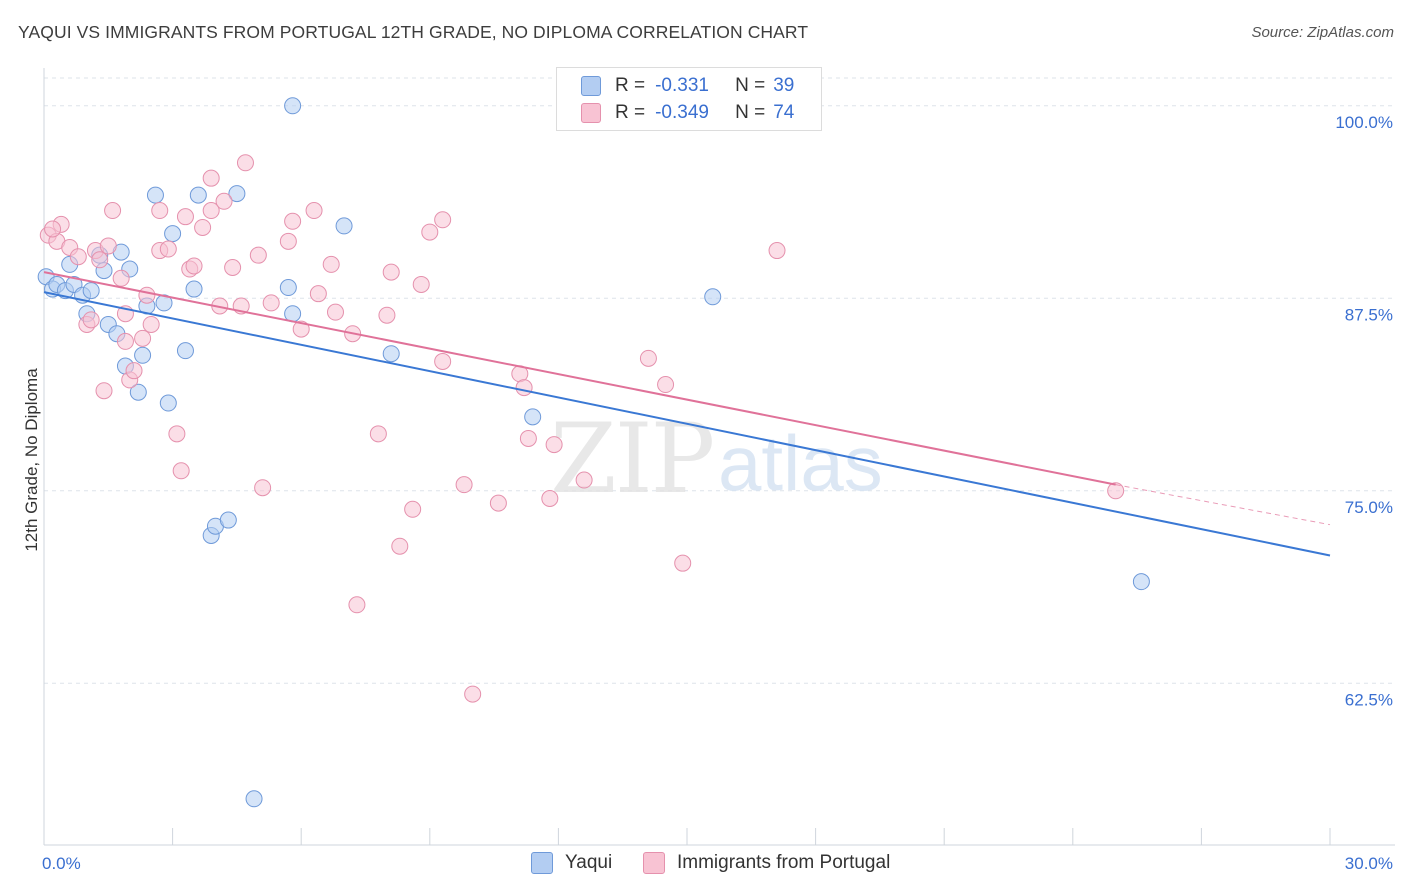 This screenshot has height=892, width=1406. I want to click on x-tick-label: 30.0%, so click(1369, 863).